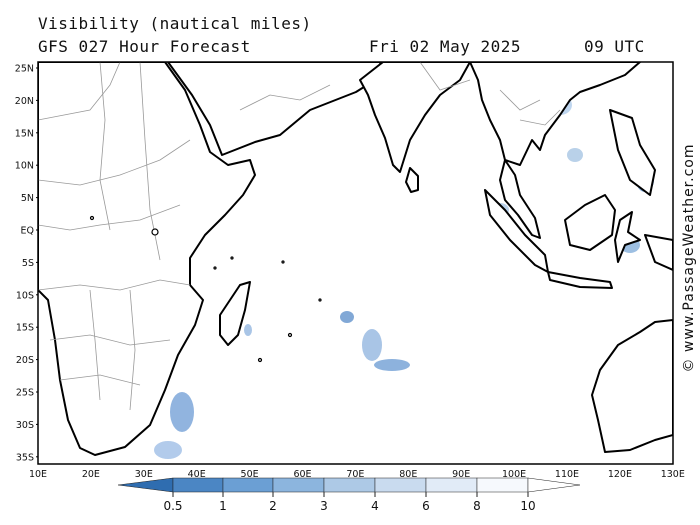 The height and width of the screenshot is (525, 700). I want to click on lat-label: 10S, so click(25, 295).